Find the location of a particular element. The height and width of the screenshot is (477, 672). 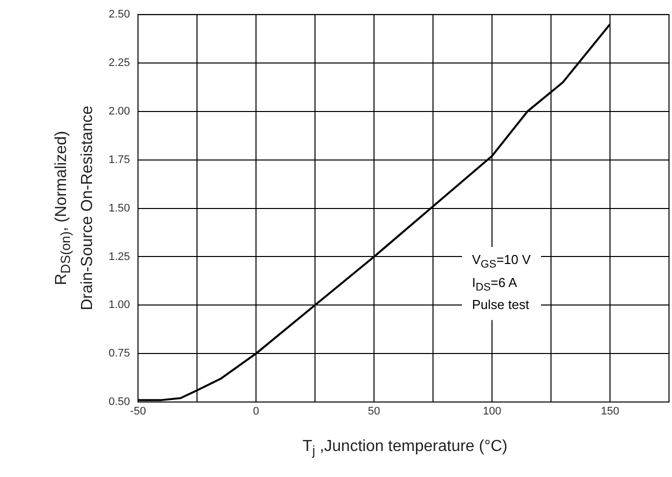

x-tick-label: 100 is located at coordinates (492, 412).